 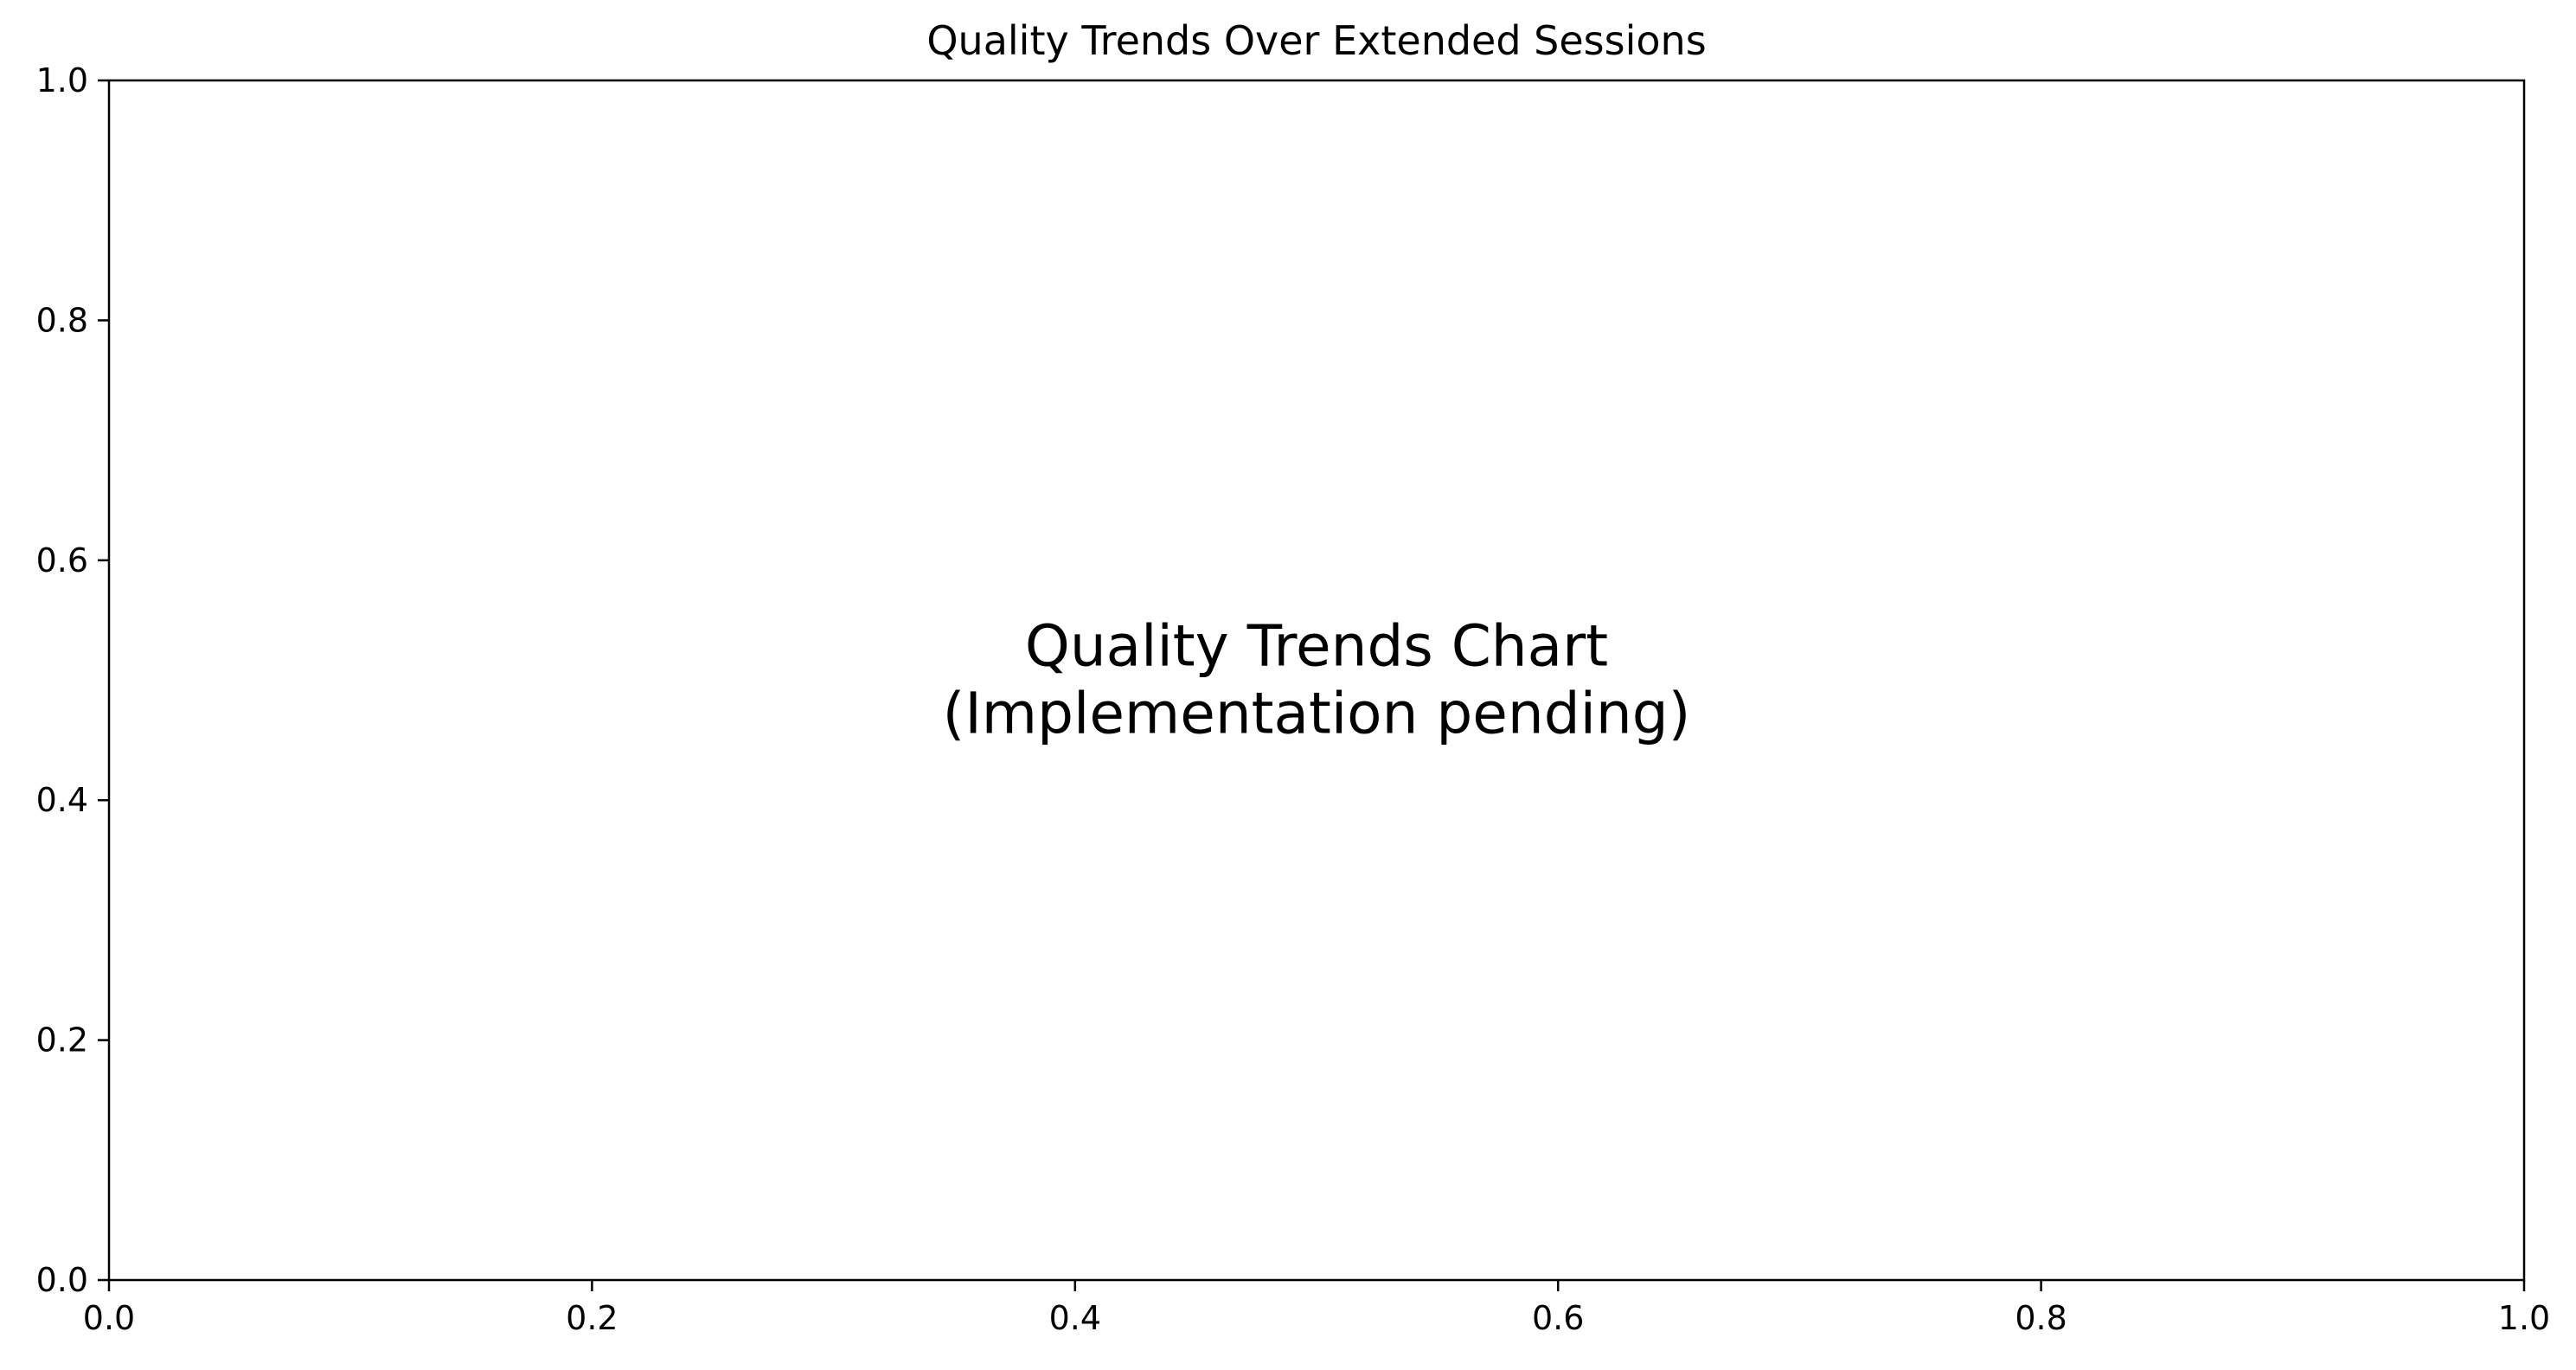 What do you see at coordinates (2524, 1318) in the screenshot?
I see `x-tick-label: 1.0` at bounding box center [2524, 1318].